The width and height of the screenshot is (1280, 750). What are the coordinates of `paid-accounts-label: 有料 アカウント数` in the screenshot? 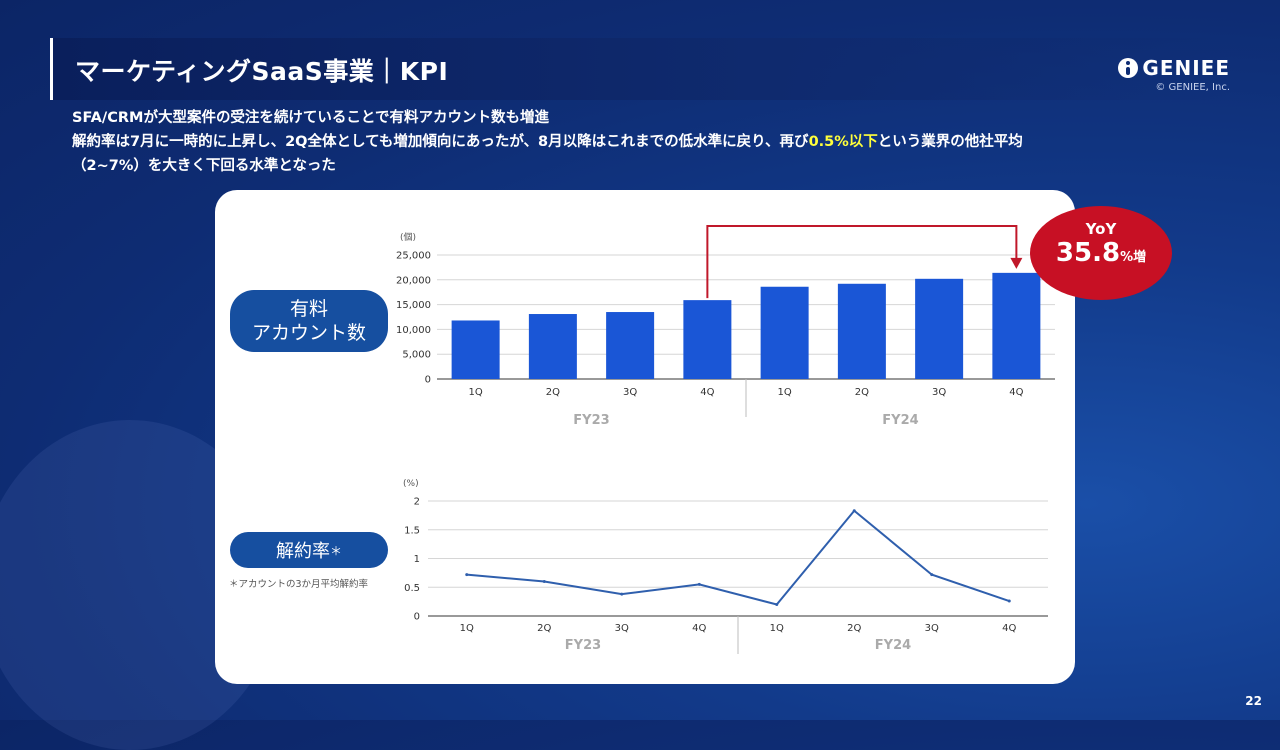 It's located at (309, 321).